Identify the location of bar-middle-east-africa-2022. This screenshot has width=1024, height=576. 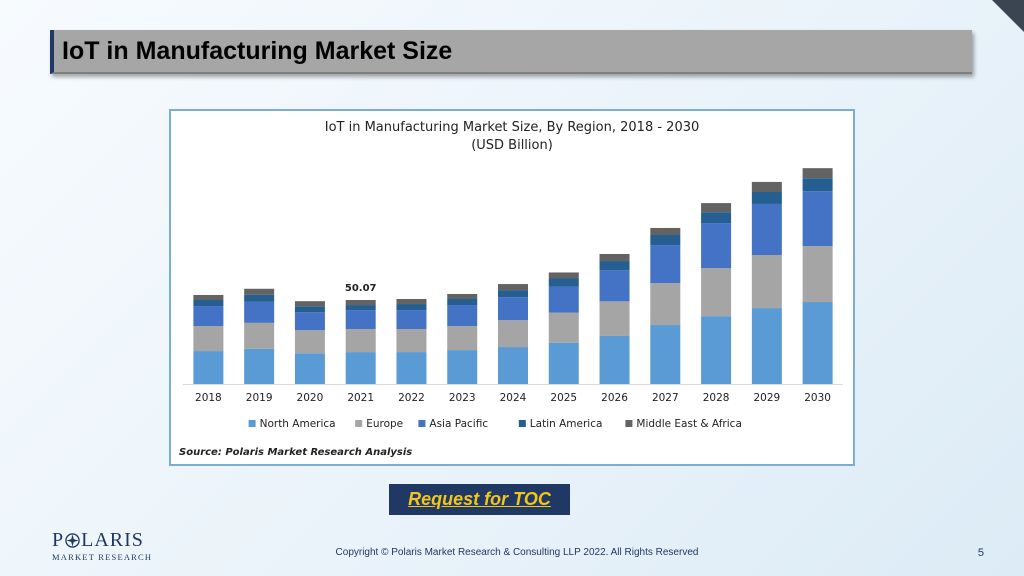
(411, 302).